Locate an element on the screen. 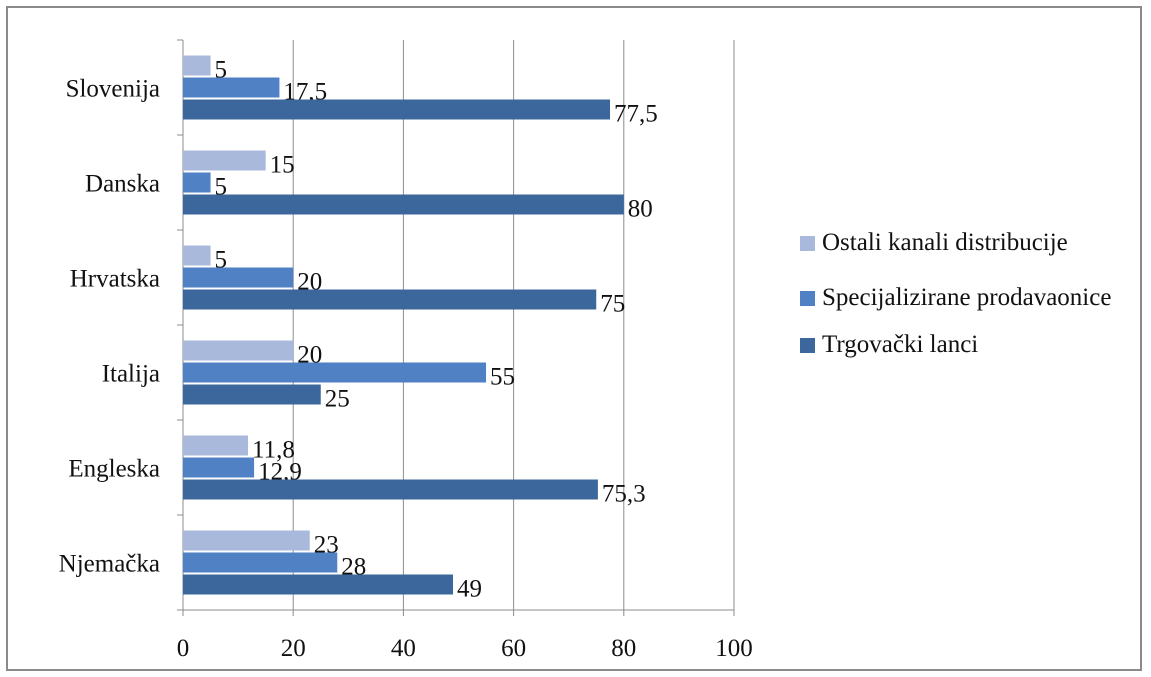 Image resolution: width=1151 pixels, height=677 pixels. legend-label-specijalizirane: Specijalizirane prodavaonice is located at coordinates (967, 297).